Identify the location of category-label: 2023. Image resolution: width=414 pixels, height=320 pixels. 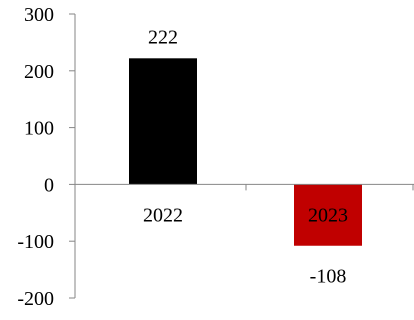
(328, 215).